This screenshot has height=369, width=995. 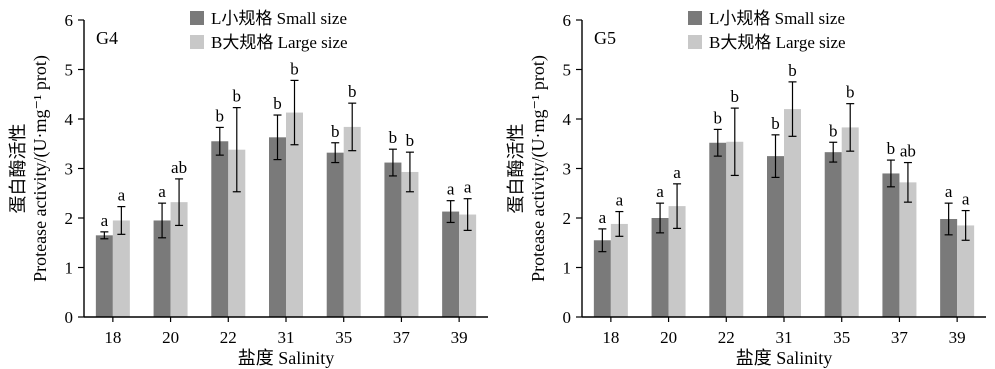 What do you see at coordinates (605, 38) in the screenshot?
I see `panel-label: G5` at bounding box center [605, 38].